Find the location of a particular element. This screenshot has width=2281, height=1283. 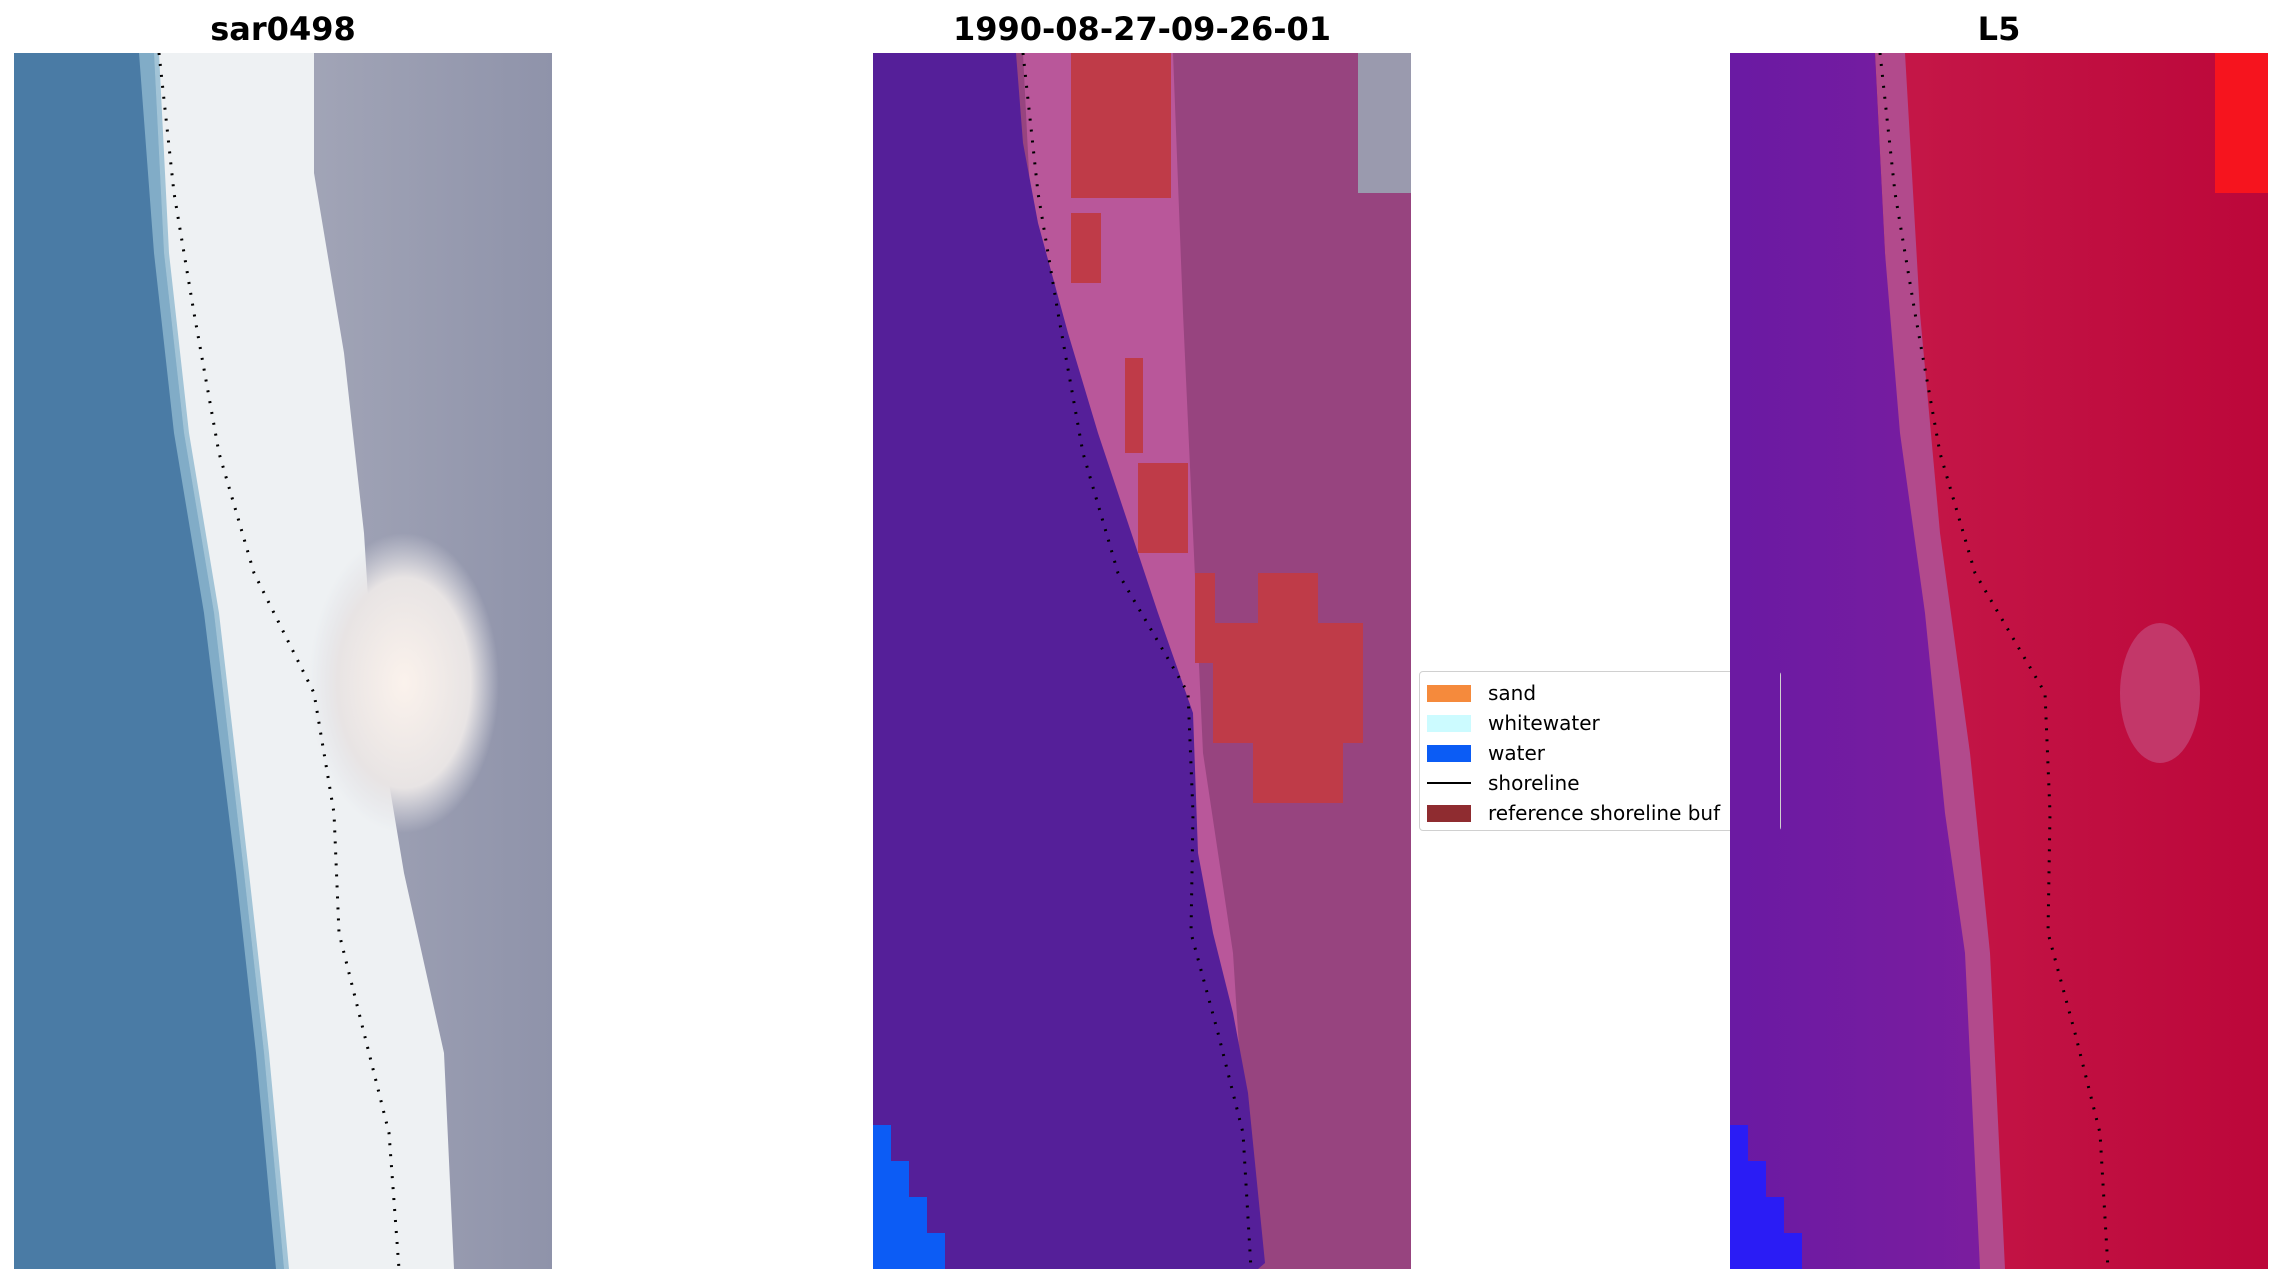

legend-item-shoreline: shoreline is located at coordinates (1503, 783).